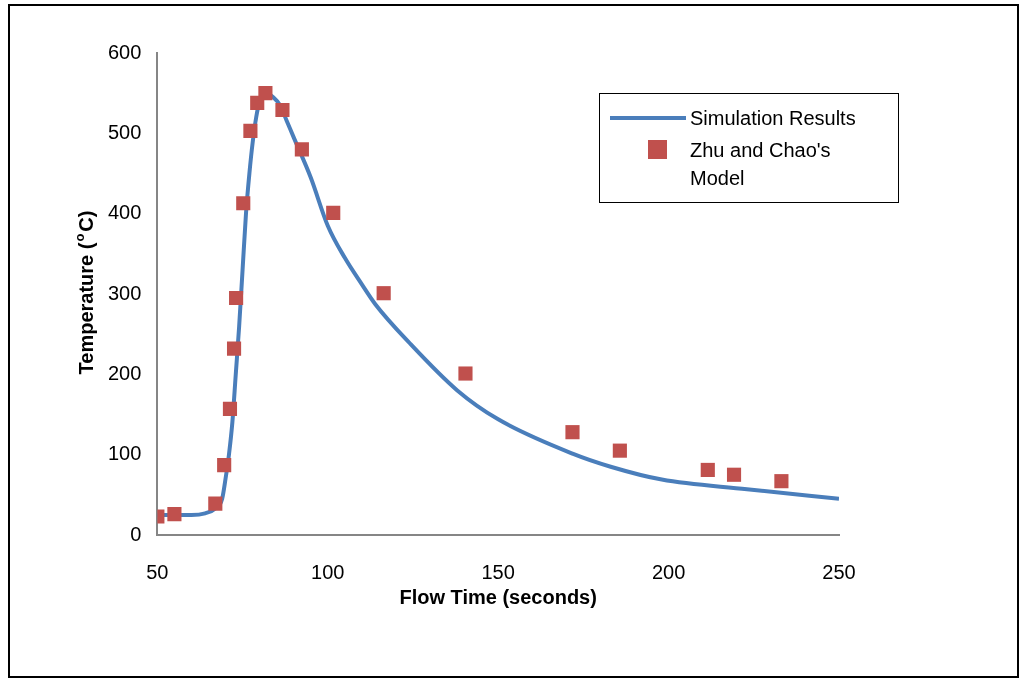 The image size is (1029, 686). Describe the element at coordinates (124, 453) in the screenshot. I see `y-tick-label: 100` at that location.